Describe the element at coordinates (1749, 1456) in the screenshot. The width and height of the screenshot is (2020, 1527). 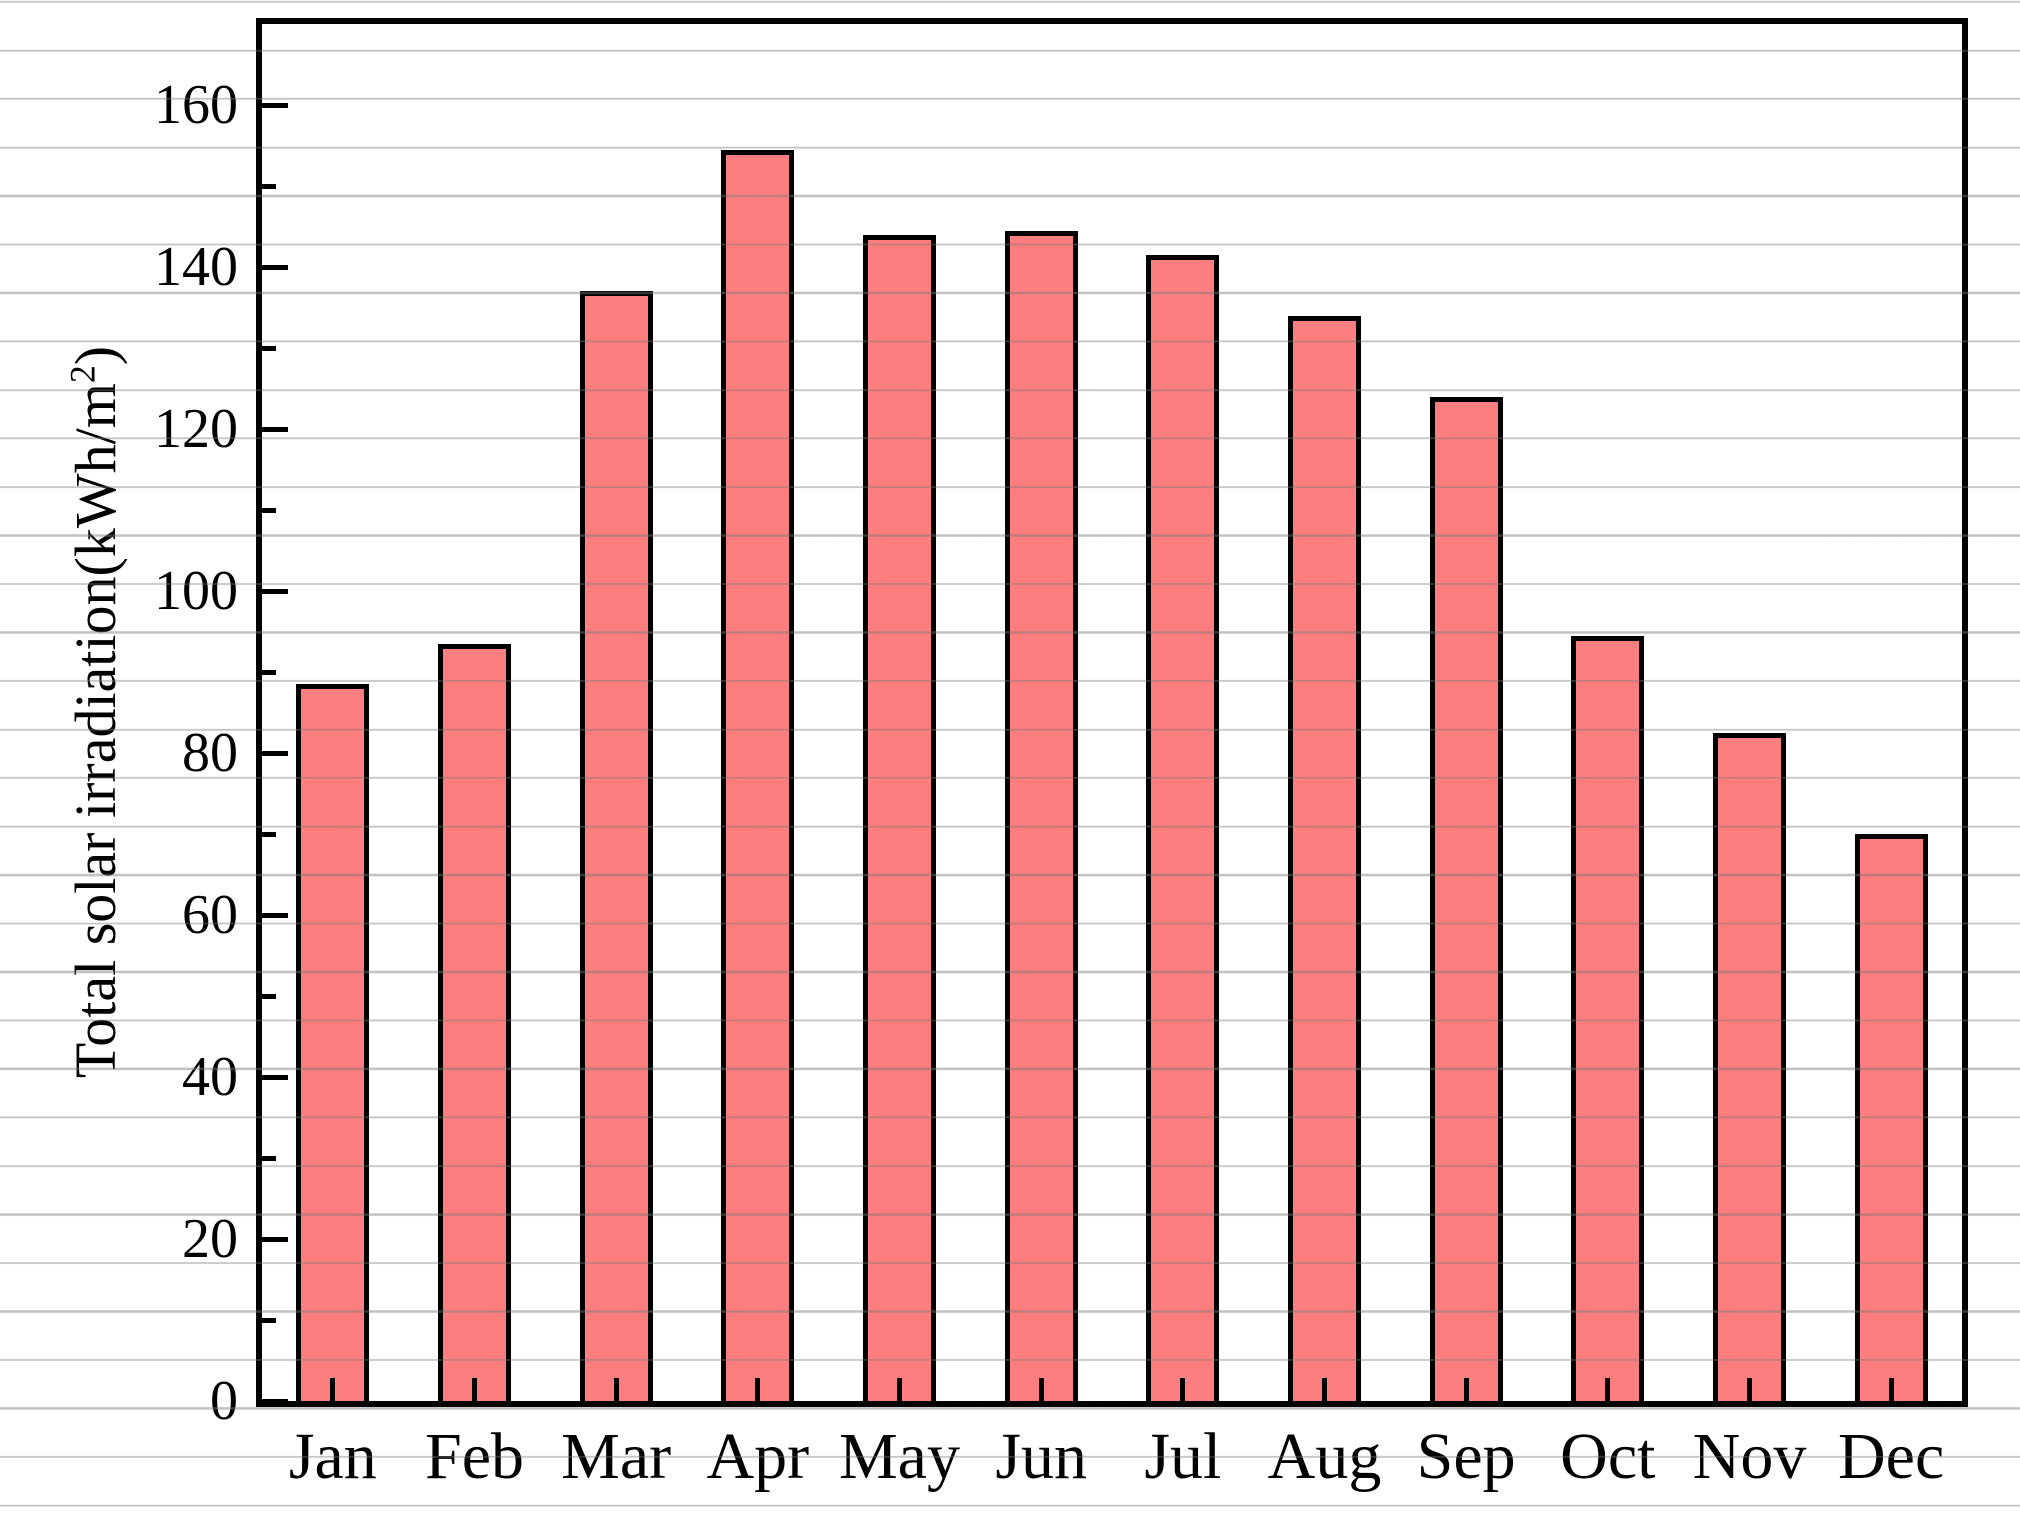
I see `x-tick-label-nov: Nov` at that location.